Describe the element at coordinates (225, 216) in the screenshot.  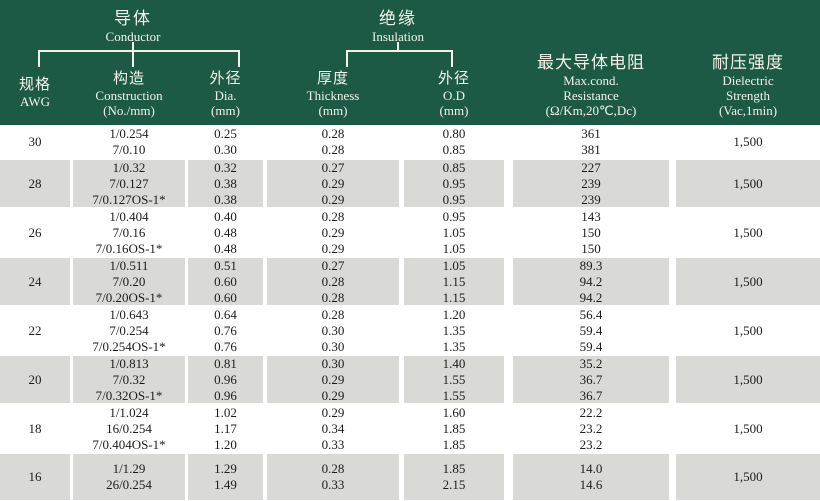
I see `value: 0.40` at that location.